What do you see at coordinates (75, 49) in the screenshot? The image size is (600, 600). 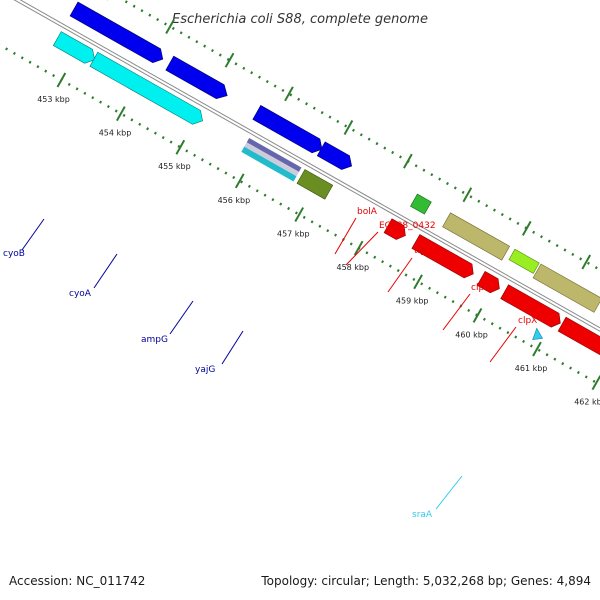 I see `gene-cyoC` at bounding box center [75, 49].